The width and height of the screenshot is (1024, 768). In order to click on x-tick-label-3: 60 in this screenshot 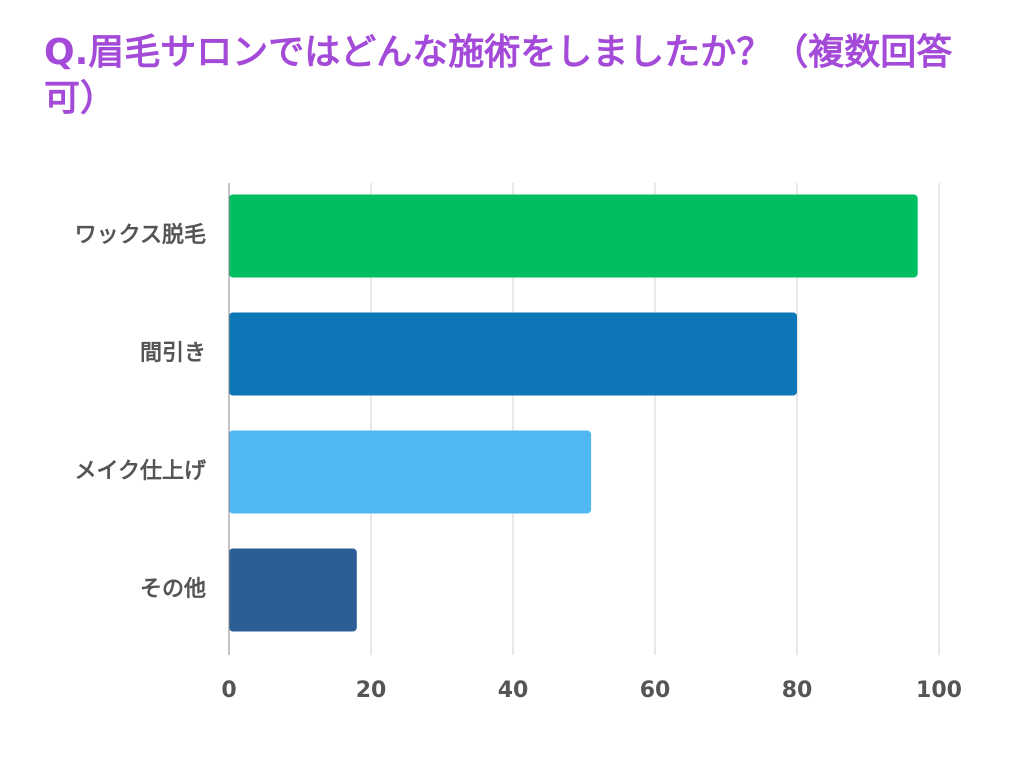, I will do `click(655, 690)`.